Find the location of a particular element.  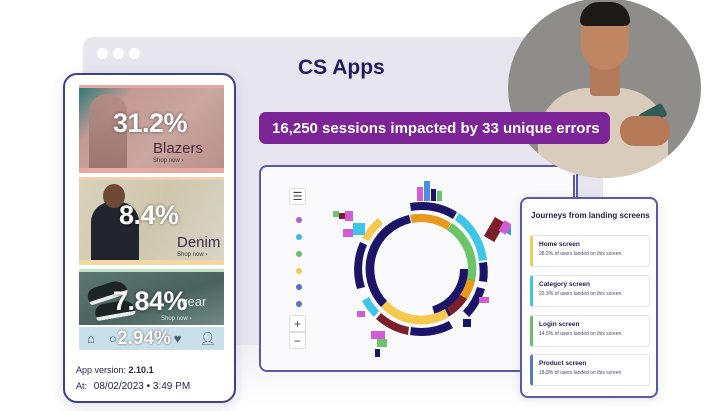

journey-desc: 22.3% of users landed on this screen is located at coordinates (580, 294).